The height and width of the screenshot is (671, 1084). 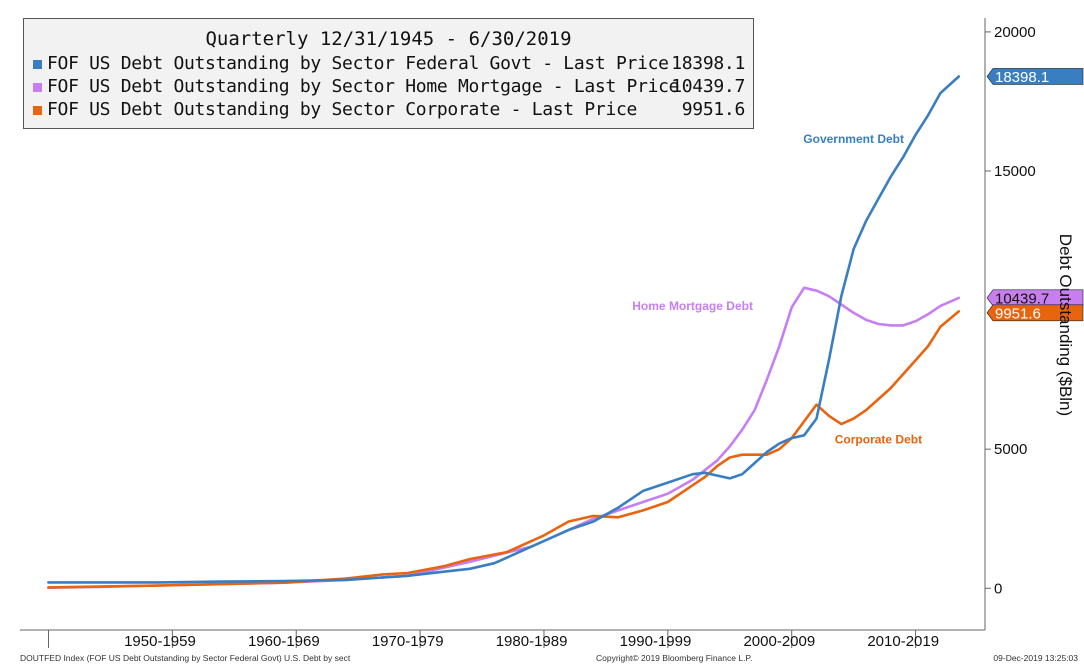 I want to click on x-tick-label: 1970-1979, so click(x=408, y=641).